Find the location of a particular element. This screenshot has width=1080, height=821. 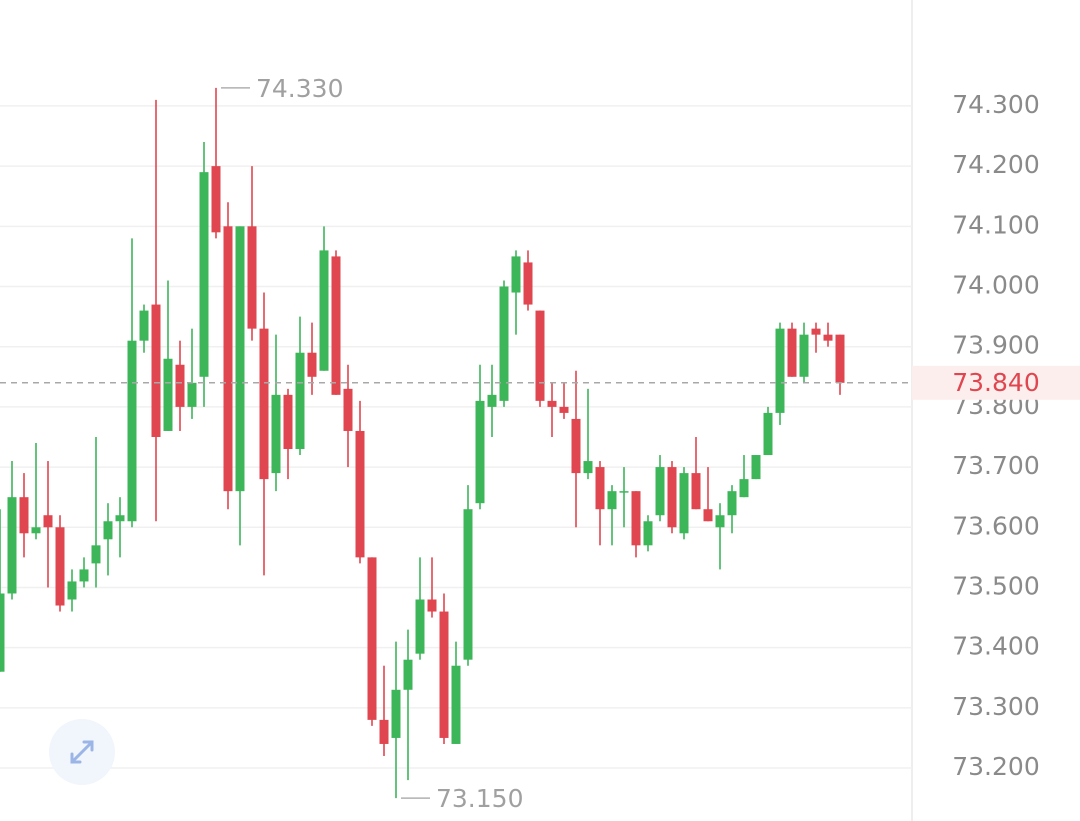

expand-icon is located at coordinates (82, 752).